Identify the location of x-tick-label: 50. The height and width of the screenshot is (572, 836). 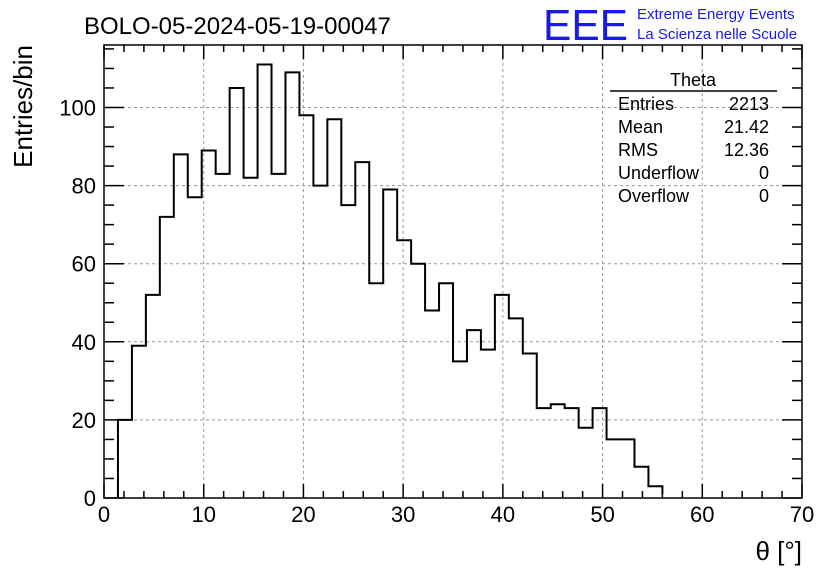
(602, 514).